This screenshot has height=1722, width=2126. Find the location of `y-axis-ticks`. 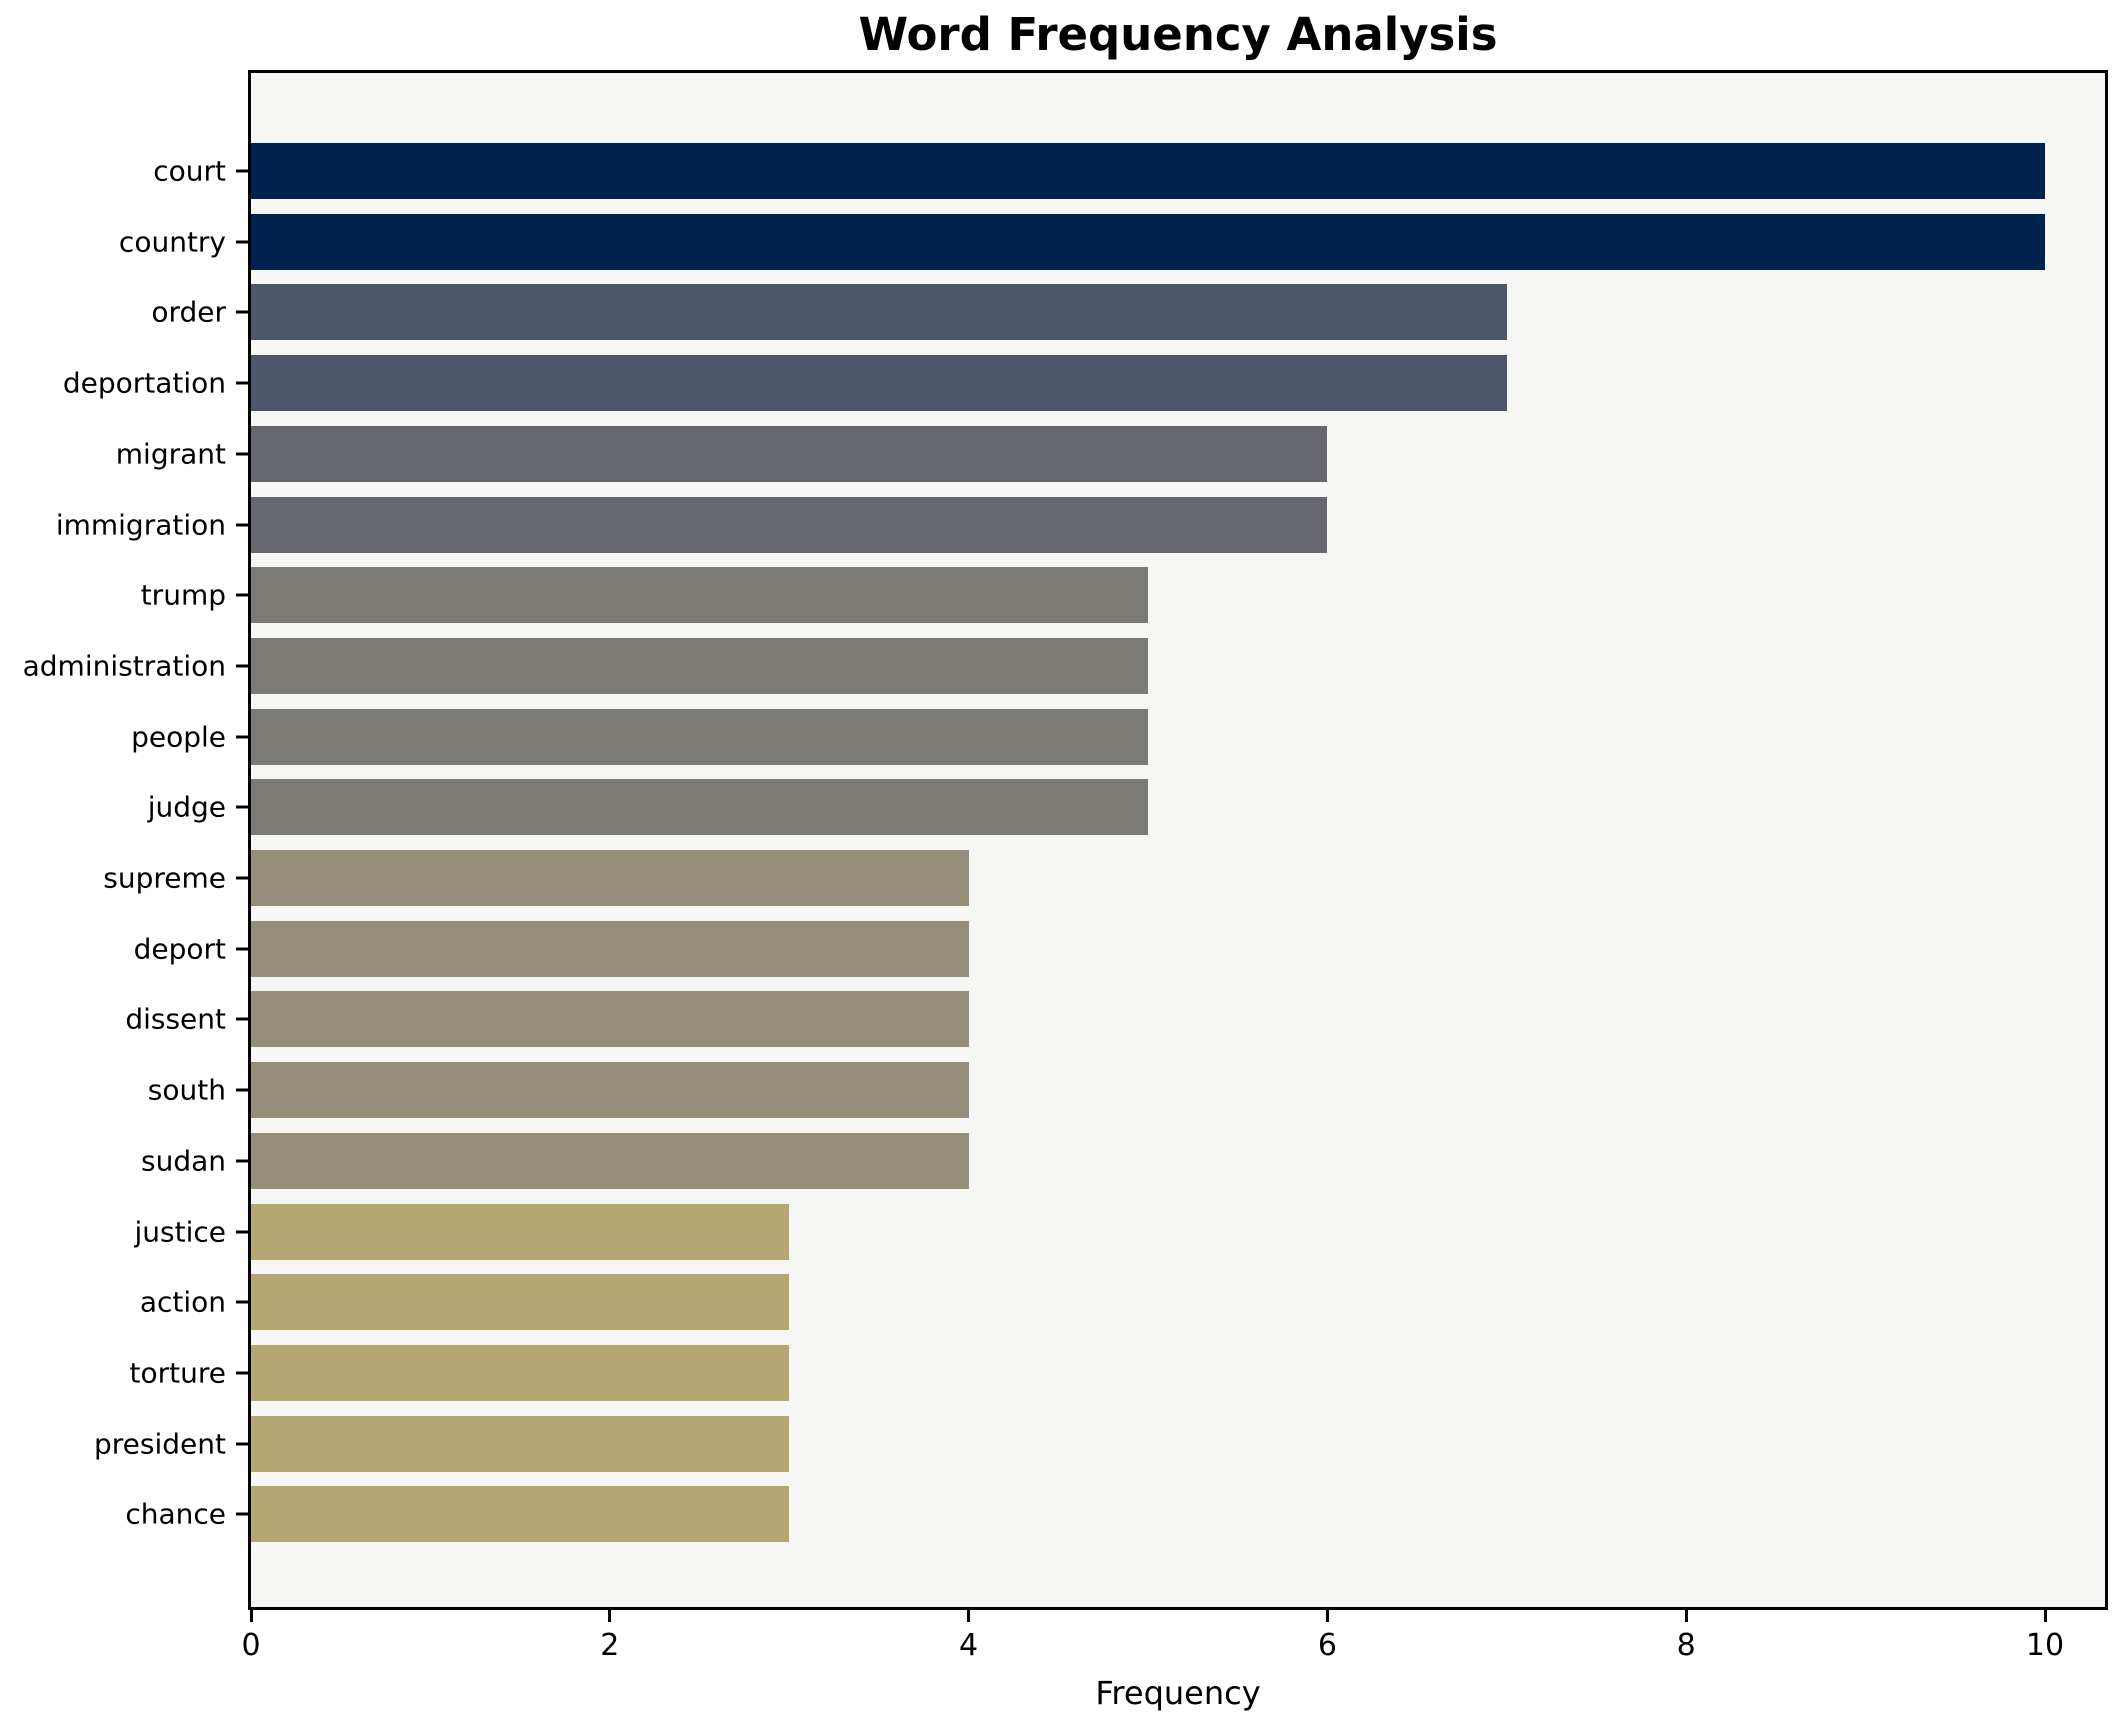

y-axis-ticks is located at coordinates (242, 840).